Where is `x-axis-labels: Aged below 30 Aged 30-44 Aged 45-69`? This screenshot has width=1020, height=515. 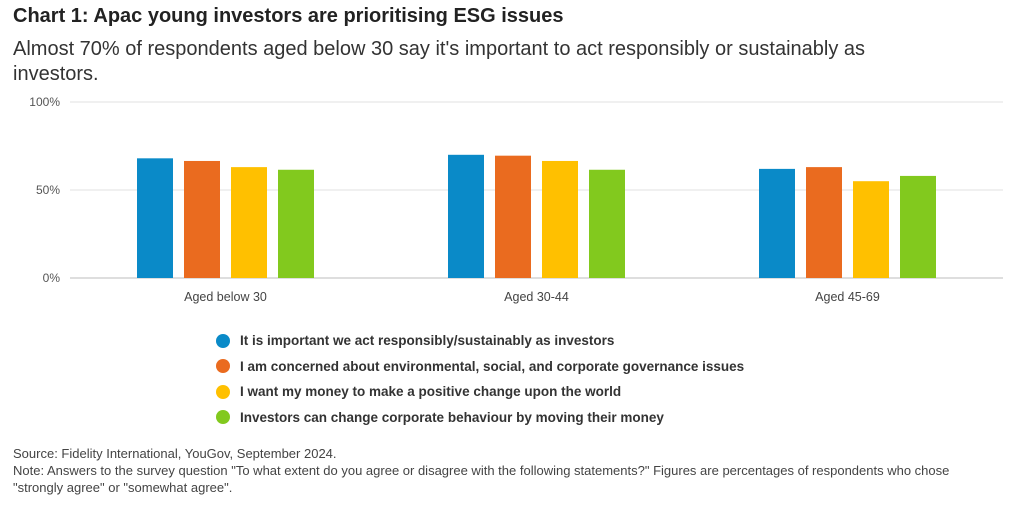 x-axis-labels: Aged below 30 Aged 30-44 Aged 45-69 is located at coordinates (532, 297).